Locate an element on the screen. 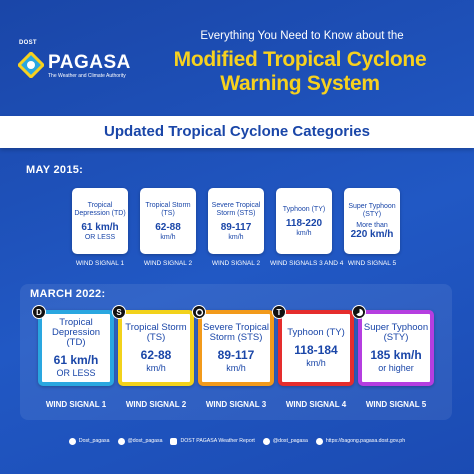 The width and height of the screenshot is (474, 474). depression-badge-icon: D is located at coordinates (39, 312).